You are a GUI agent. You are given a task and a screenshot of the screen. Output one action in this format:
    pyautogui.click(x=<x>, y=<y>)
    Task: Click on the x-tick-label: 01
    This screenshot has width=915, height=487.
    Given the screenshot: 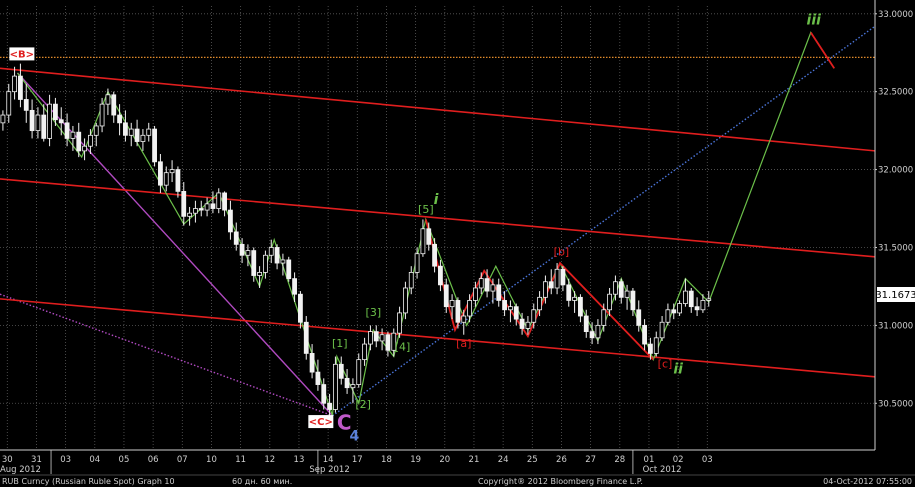 What is the action you would take?
    pyautogui.click(x=649, y=460)
    